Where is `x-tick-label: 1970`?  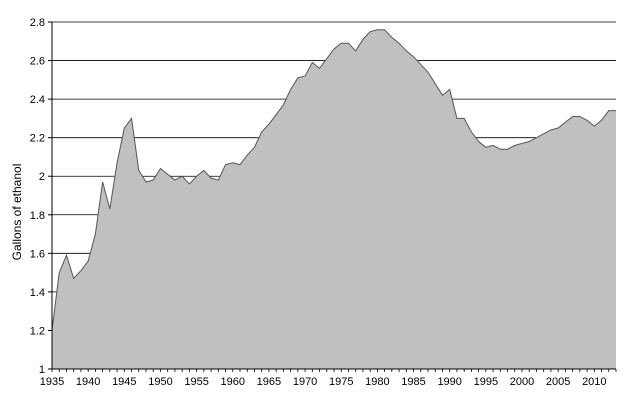 x-tick-label: 1970 is located at coordinates (305, 382).